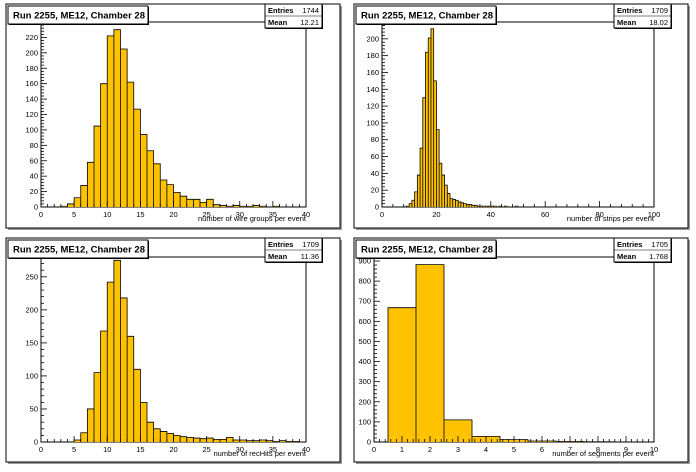 The width and height of the screenshot is (696, 472). Describe the element at coordinates (603, 453) in the screenshot. I see `x-axis-label: number of segments per event` at that location.